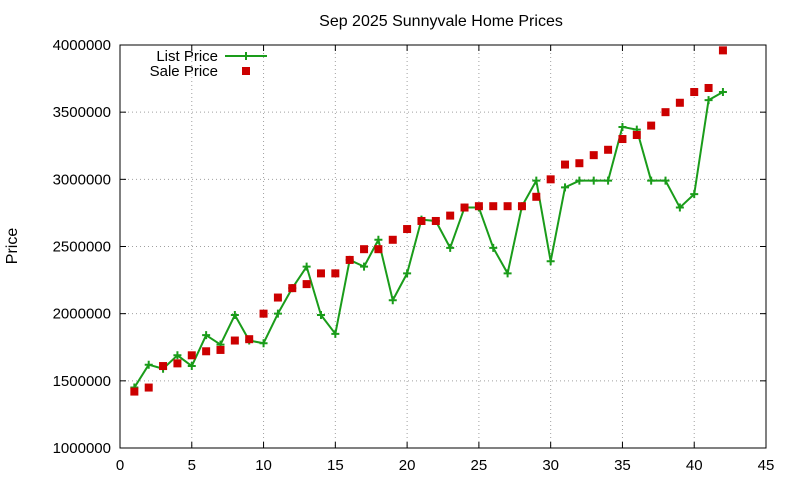 The width and height of the screenshot is (800, 480). What do you see at coordinates (192, 465) in the screenshot?
I see `x-tick-label: 5` at bounding box center [192, 465].